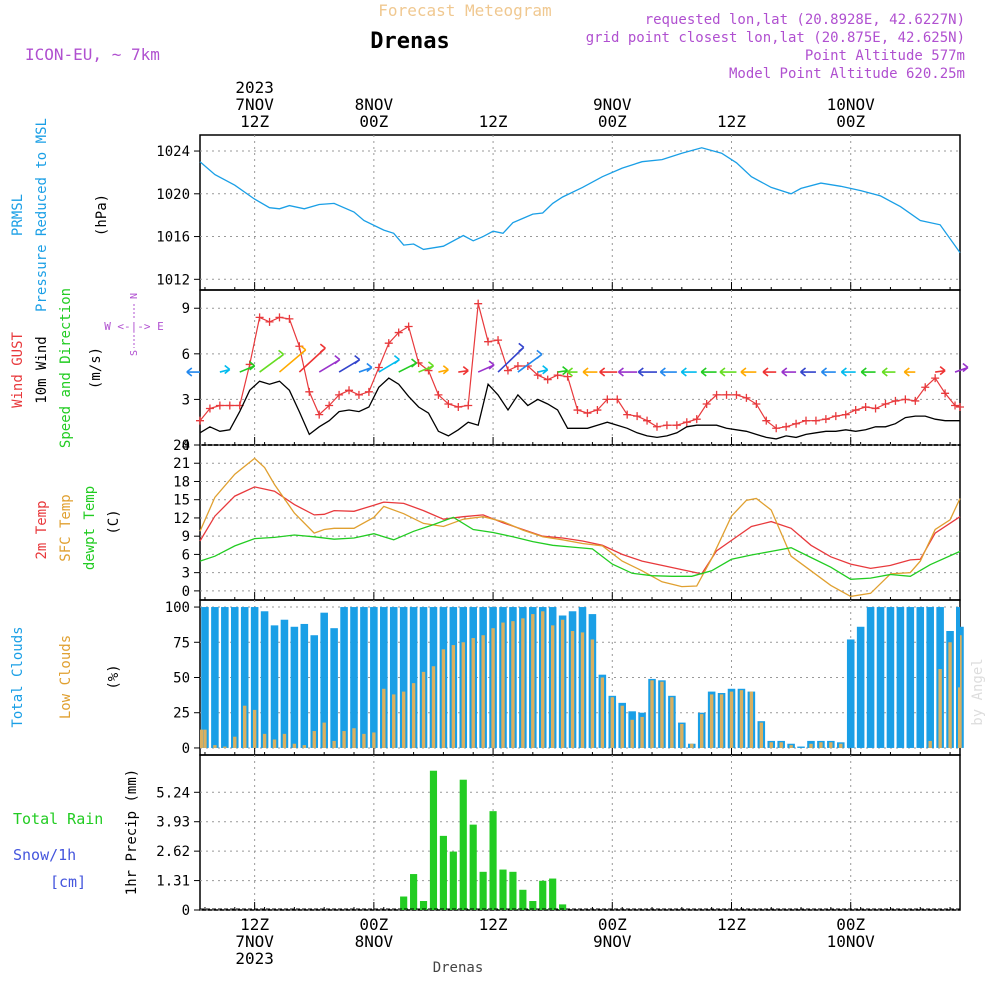  I want to click on footer-location: Drenas, so click(458, 968).